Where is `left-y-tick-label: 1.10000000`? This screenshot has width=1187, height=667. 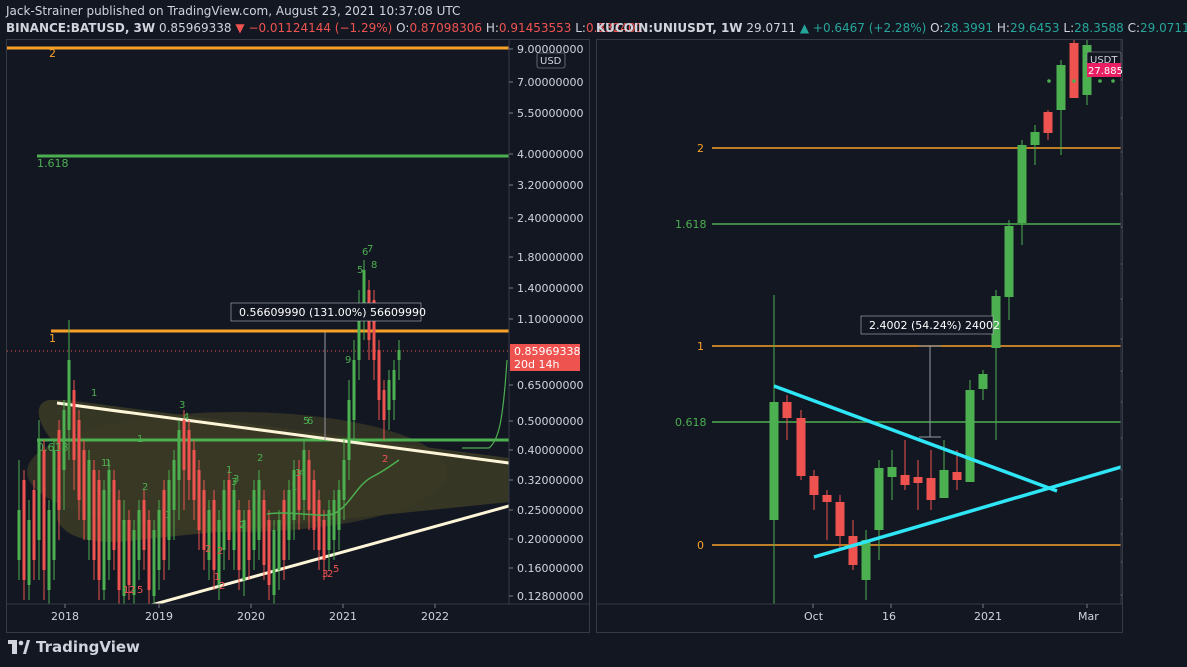 left-y-tick-label: 1.10000000 is located at coordinates (550, 319).